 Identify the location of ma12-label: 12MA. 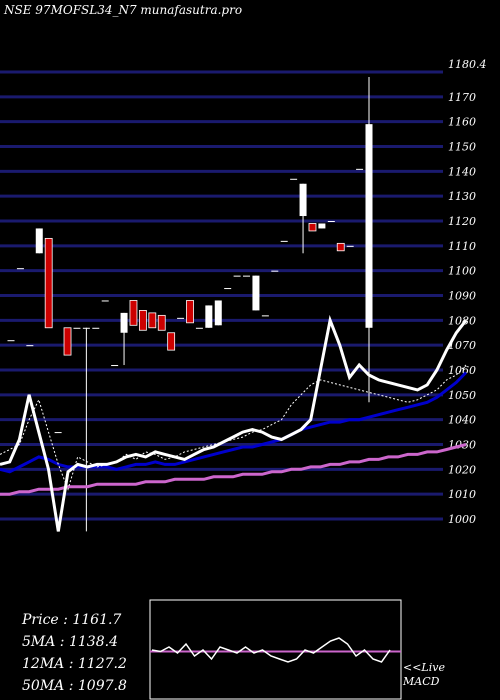
(43, 664).